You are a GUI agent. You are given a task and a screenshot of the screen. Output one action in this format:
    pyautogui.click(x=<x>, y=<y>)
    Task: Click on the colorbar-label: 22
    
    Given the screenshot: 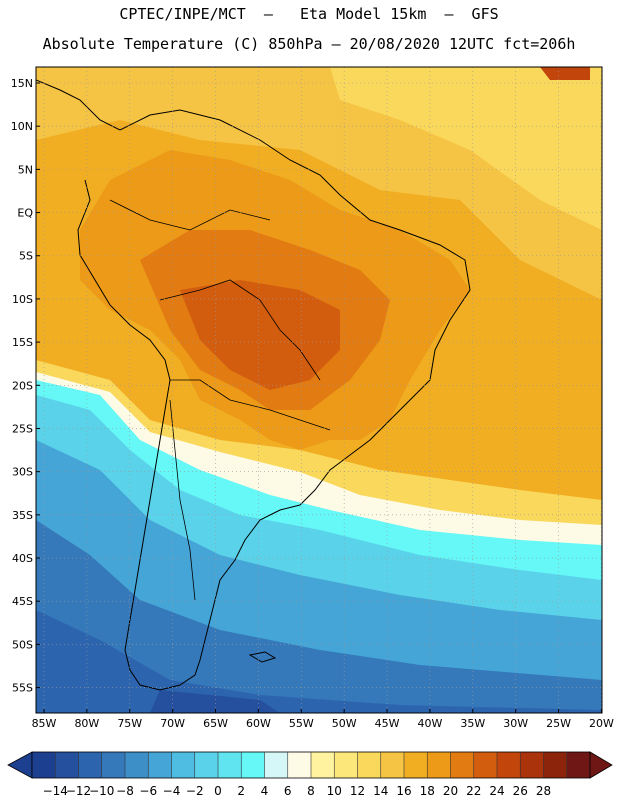 What is the action you would take?
    pyautogui.click(x=473, y=791)
    